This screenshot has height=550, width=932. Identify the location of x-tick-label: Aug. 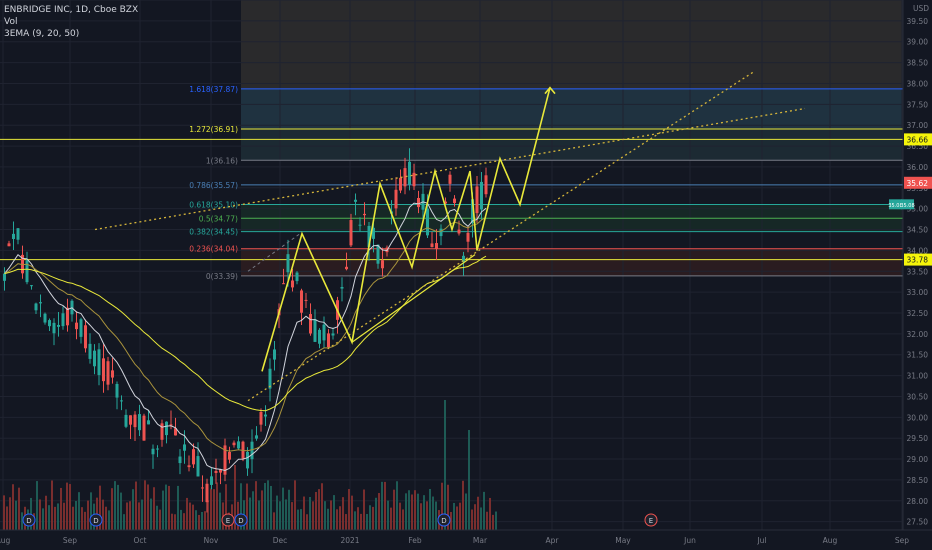
(830, 540).